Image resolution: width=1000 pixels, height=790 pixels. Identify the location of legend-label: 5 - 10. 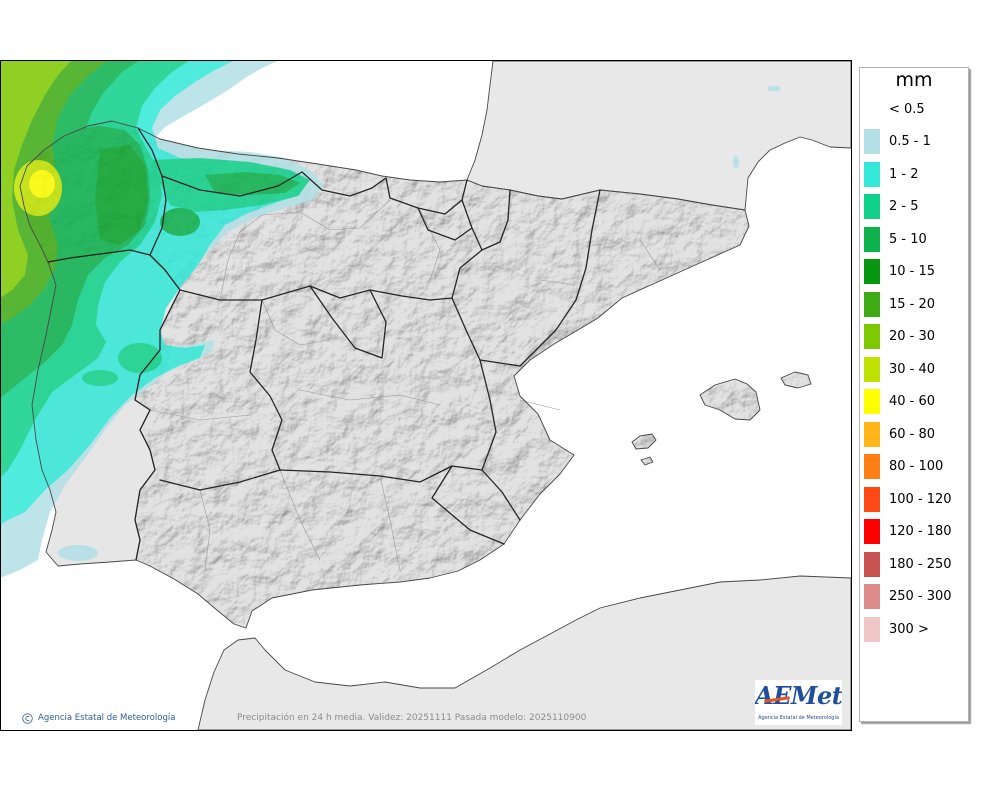
(908, 239).